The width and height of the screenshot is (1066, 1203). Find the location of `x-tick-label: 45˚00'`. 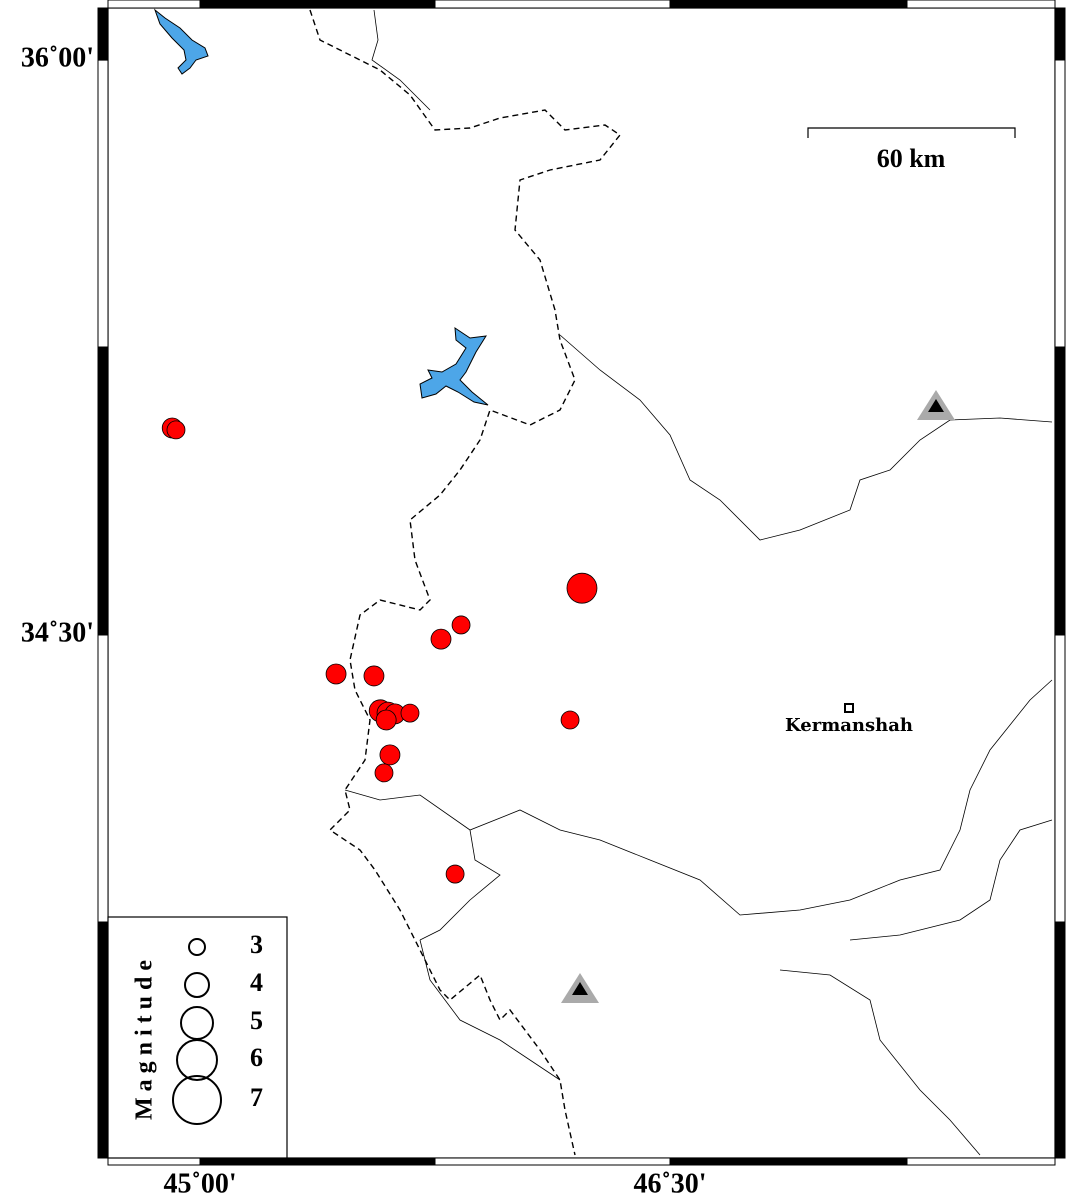

x-tick-label: 45˚00' is located at coordinates (200, 1183).